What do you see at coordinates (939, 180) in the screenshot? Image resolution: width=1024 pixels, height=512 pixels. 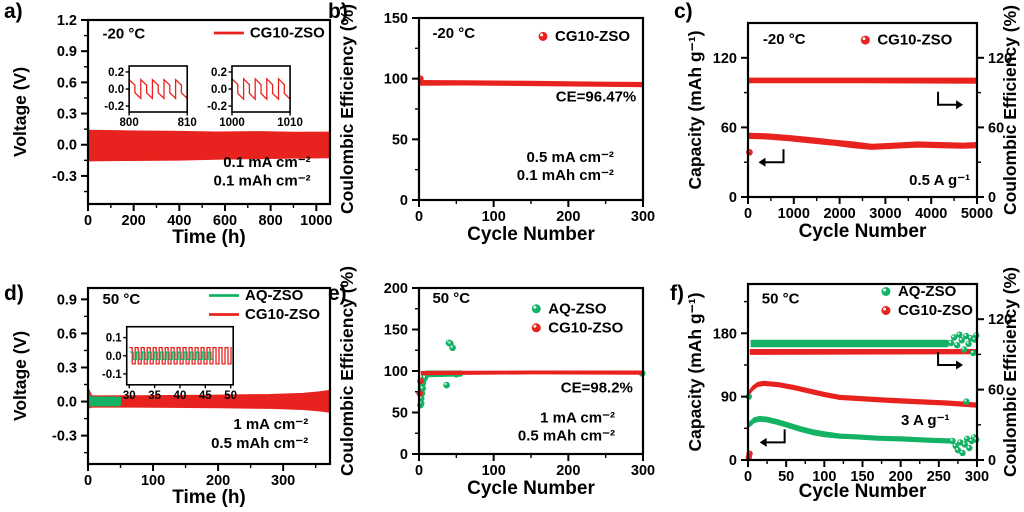 I see `annotation-text: 0.5 A g⁻¹` at bounding box center [939, 180].